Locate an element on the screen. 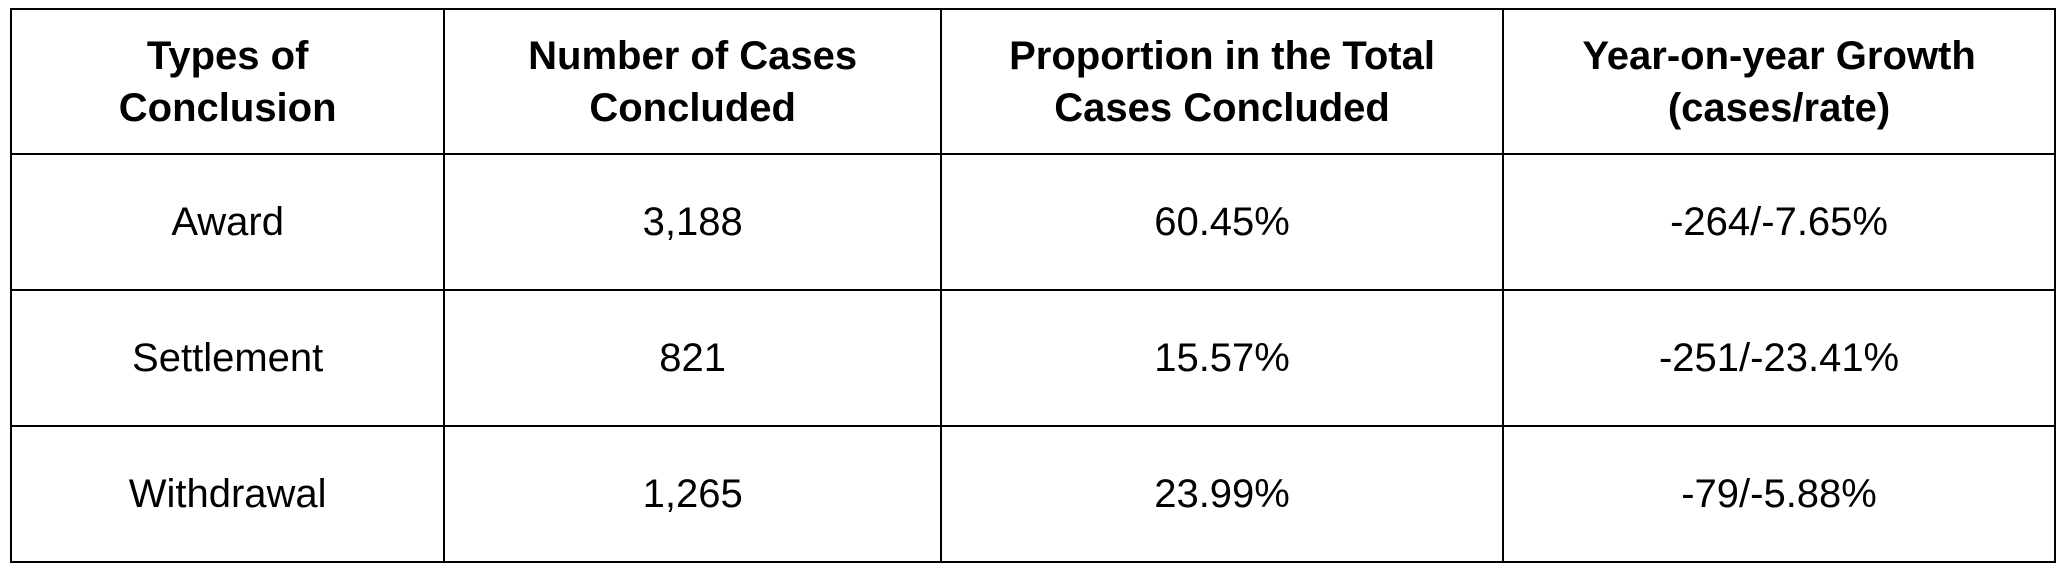  cell-yoy-growth: -264/-7.65% is located at coordinates (1779, 222).